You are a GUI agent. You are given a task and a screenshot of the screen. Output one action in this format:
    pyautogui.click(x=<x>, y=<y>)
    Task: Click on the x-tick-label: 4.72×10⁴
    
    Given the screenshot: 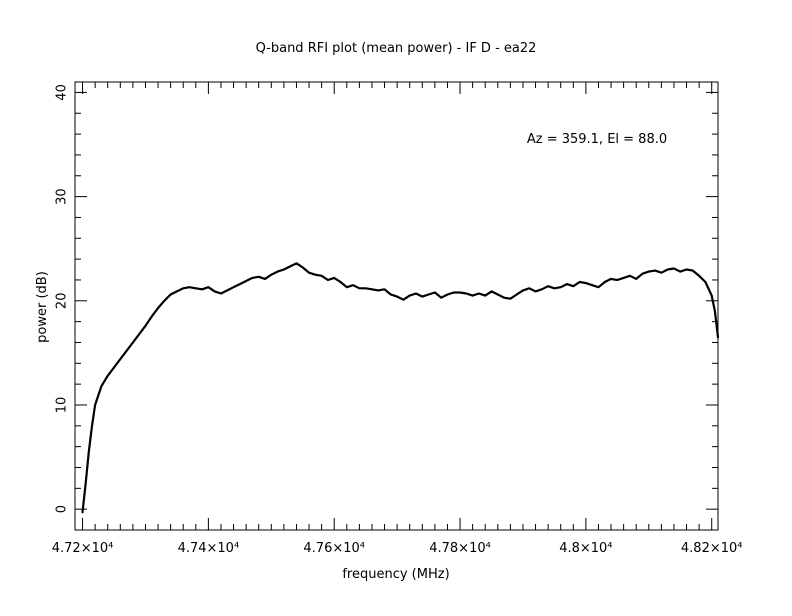 What is the action you would take?
    pyautogui.click(x=83, y=548)
    